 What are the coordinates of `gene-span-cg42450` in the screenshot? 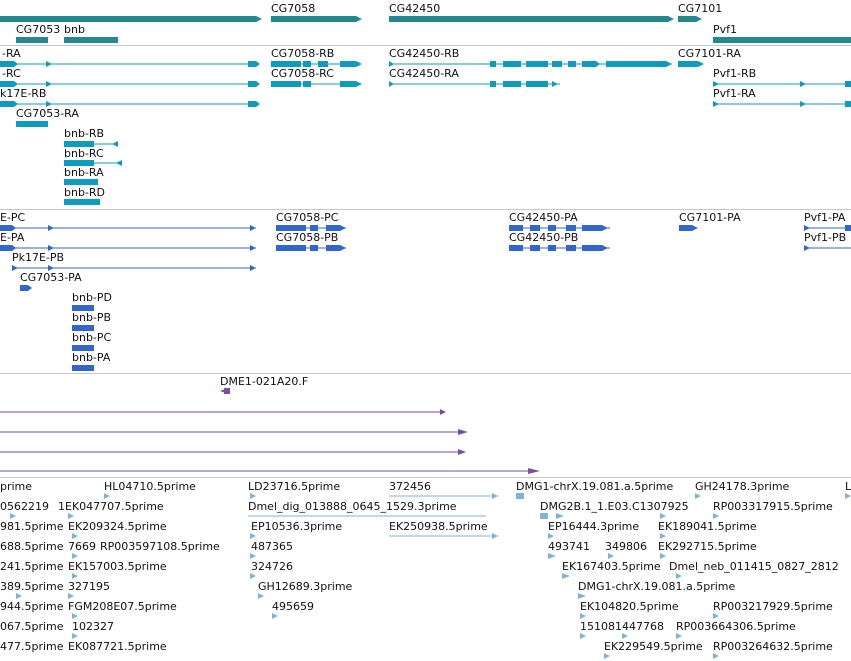 It's located at (531, 19).